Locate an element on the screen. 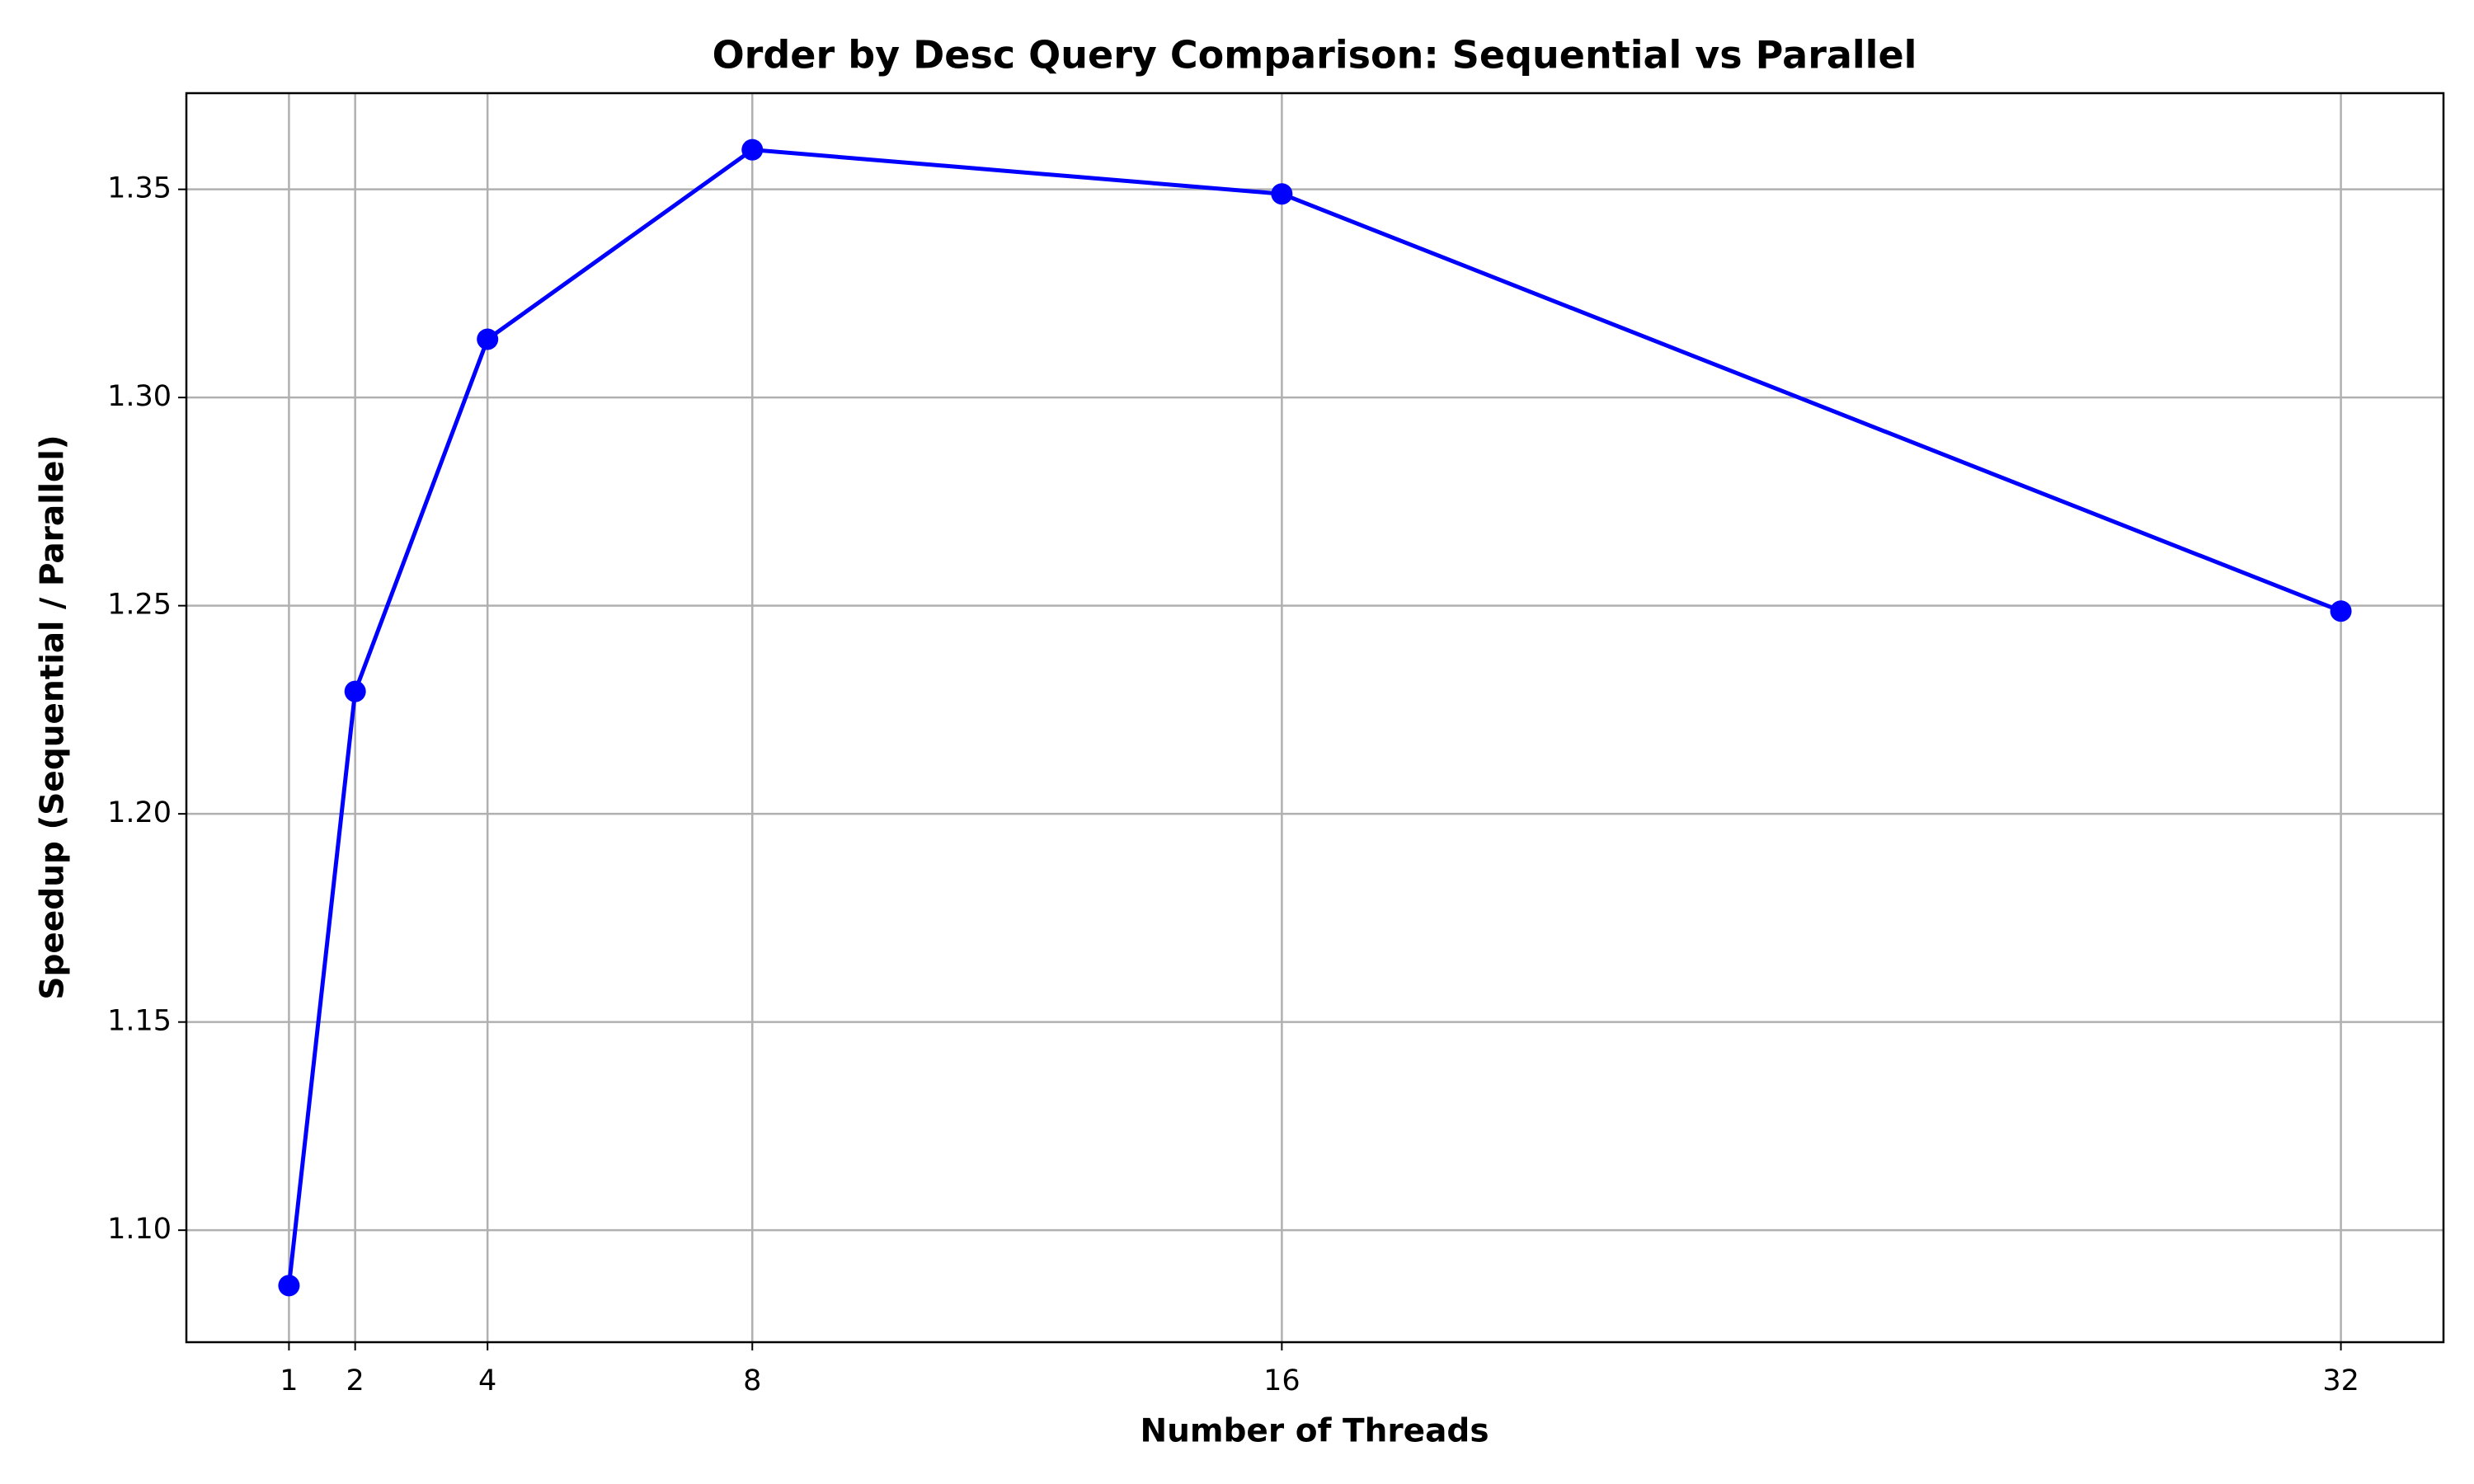 The width and height of the screenshot is (2474, 1484). x-tick-label: 2 is located at coordinates (355, 1380).